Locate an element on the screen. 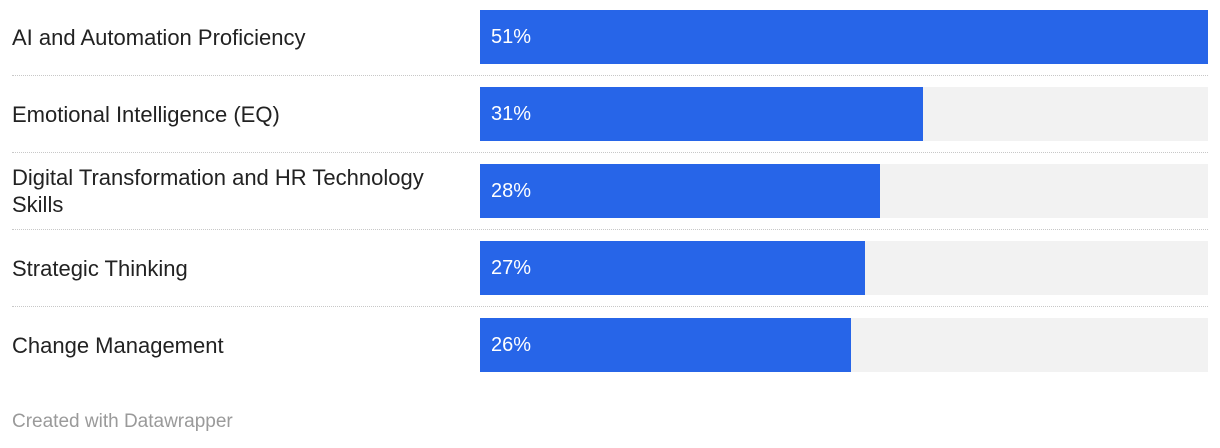 This screenshot has height=448, width=1220. bar-row: Emotional Intelligence (EQ) 31% is located at coordinates (610, 114).